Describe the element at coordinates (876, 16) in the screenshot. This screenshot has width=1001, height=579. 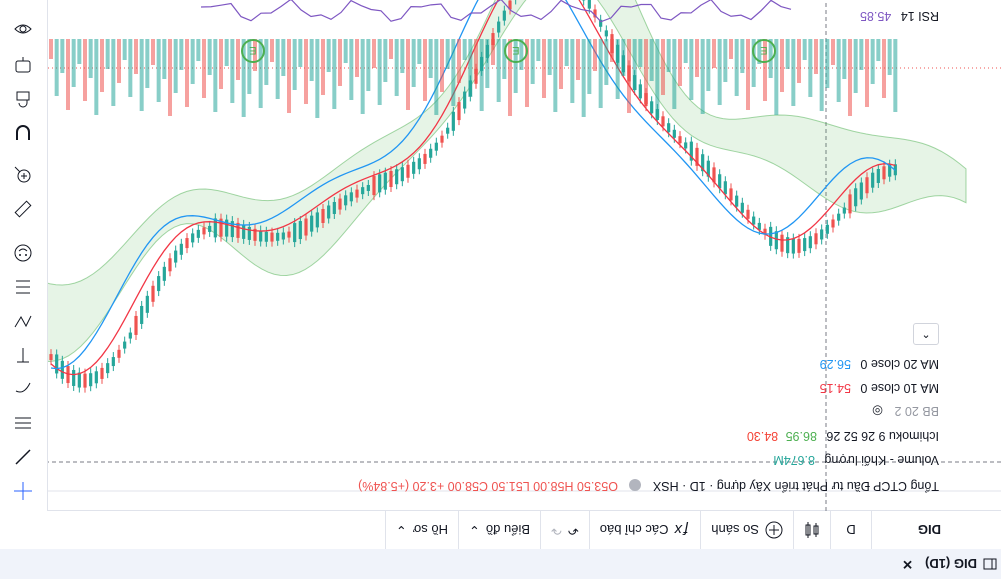
I see `rsi-value: 45.85` at that location.